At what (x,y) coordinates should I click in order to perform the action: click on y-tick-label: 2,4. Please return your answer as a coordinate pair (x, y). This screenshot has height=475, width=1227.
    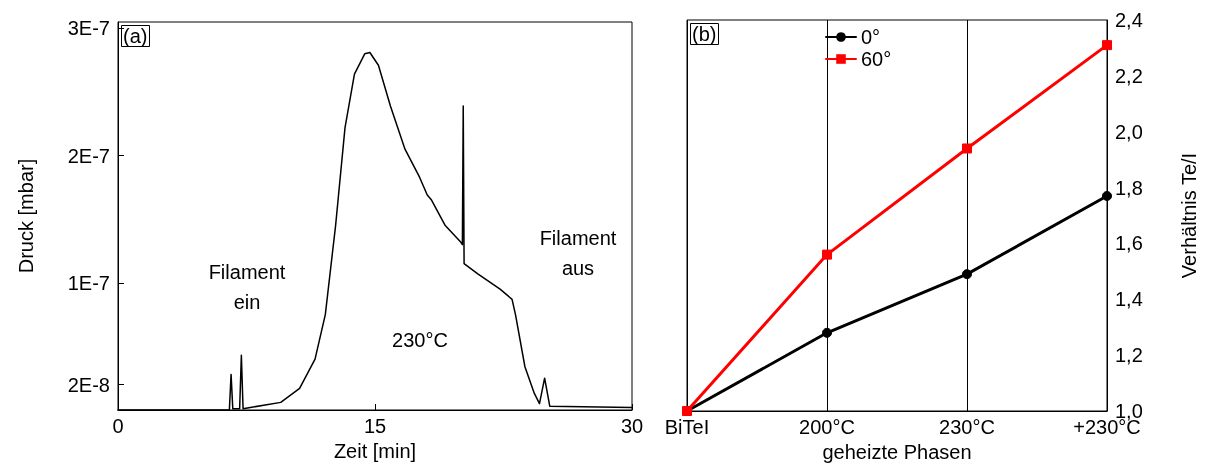
    Looking at the image, I should click on (1129, 20).